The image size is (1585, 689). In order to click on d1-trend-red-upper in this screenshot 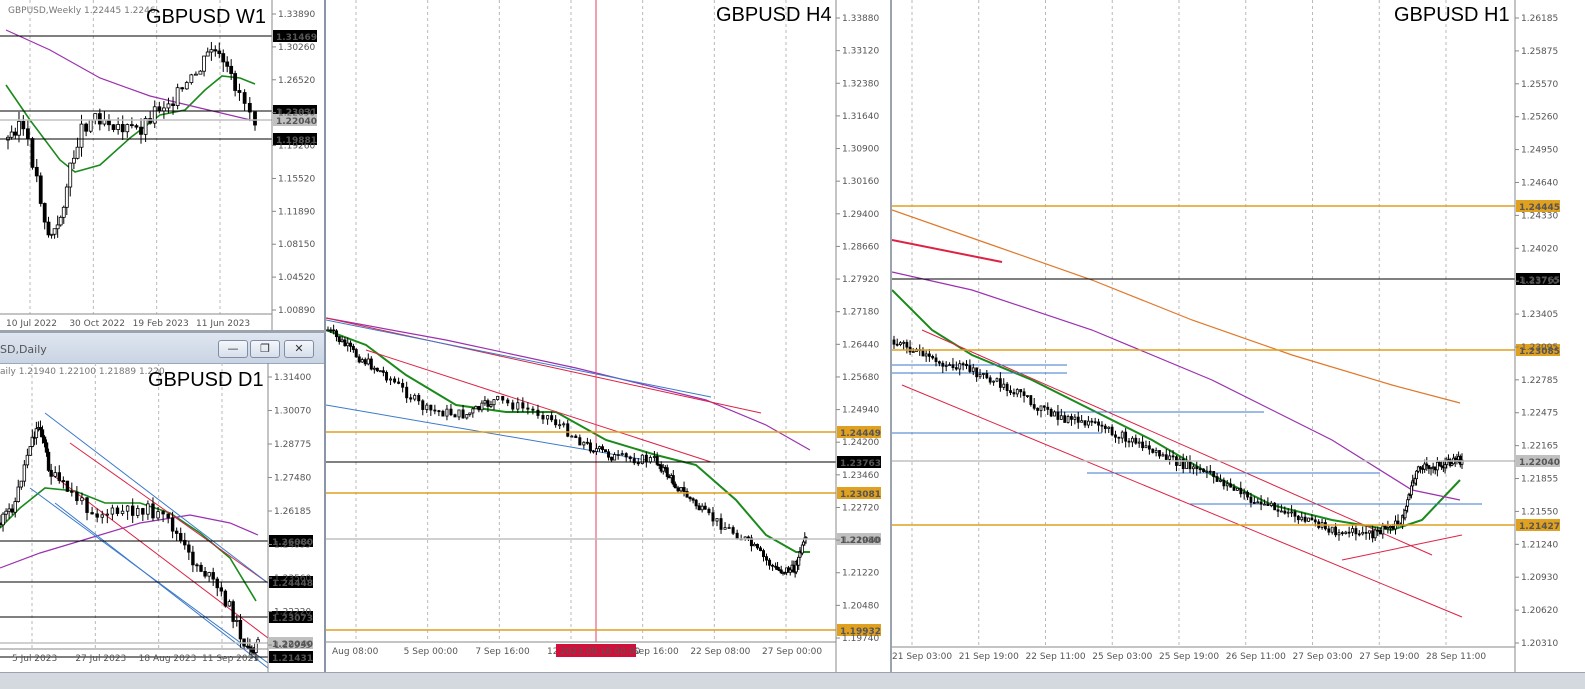, I will do `click(169, 513)`.